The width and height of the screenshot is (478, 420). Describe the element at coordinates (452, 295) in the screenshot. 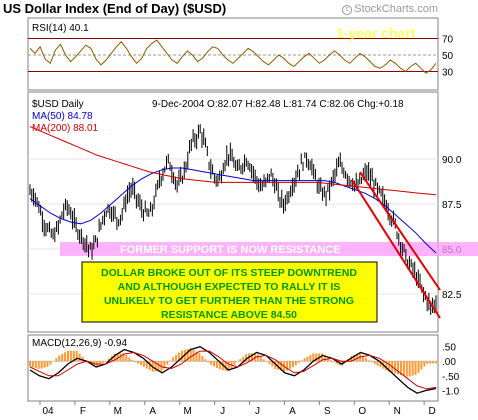

I see `price-tick-label: 82.5` at that location.